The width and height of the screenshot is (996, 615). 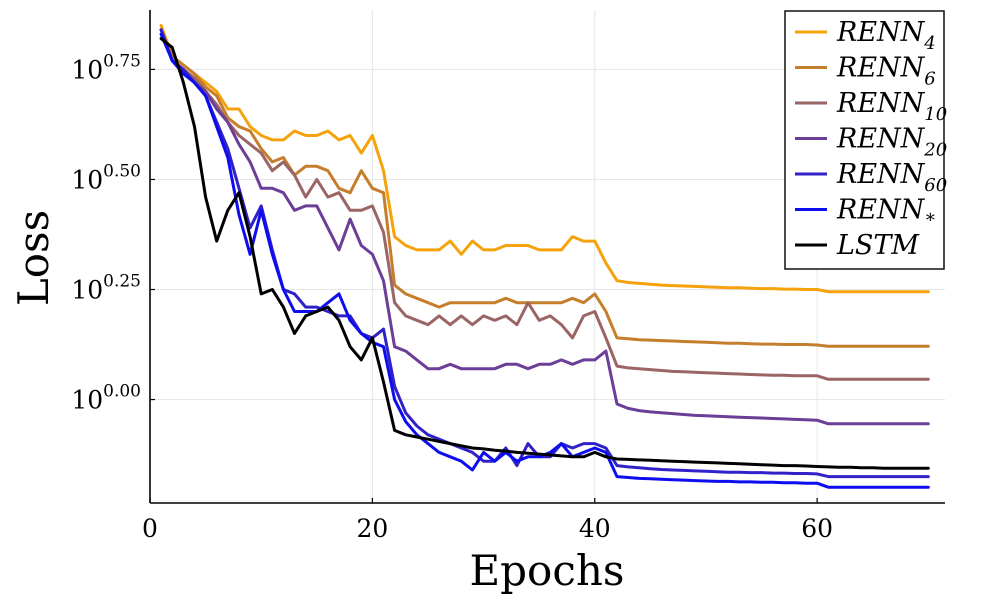 What do you see at coordinates (595, 528) in the screenshot?
I see `x-tick-label: 40` at bounding box center [595, 528].